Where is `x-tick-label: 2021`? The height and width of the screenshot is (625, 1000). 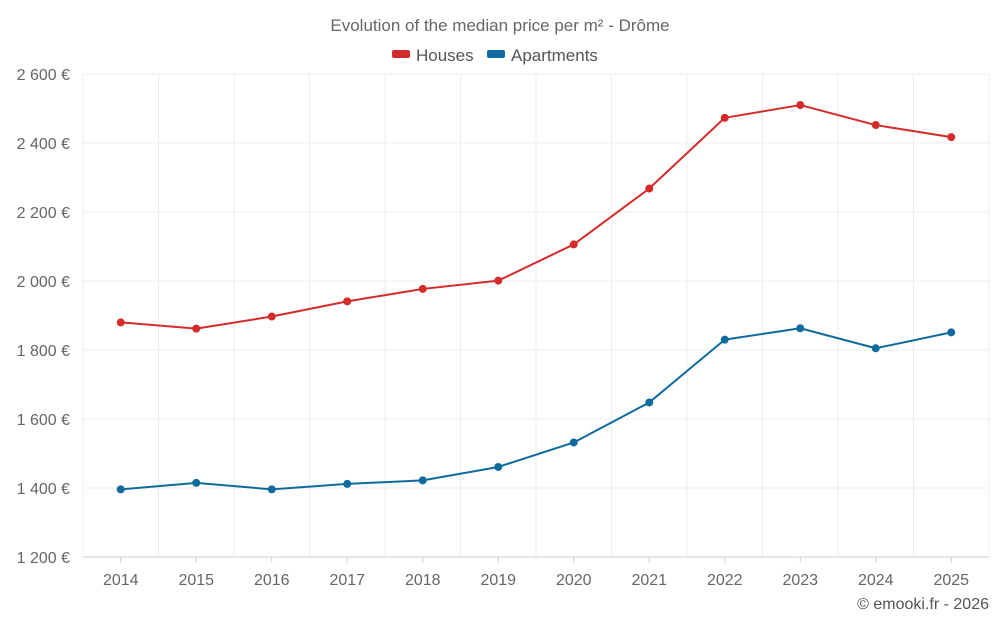 x-tick-label: 2021 is located at coordinates (649, 580).